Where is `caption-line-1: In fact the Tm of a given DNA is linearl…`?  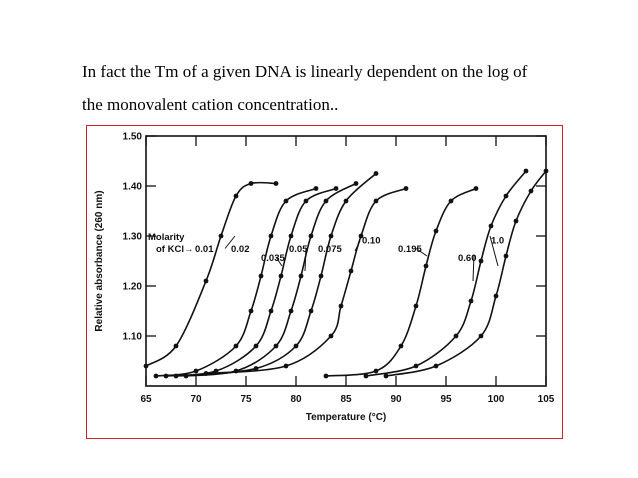 caption-line-1: In fact the Tm of a given DNA is linearl… is located at coordinates (305, 71).